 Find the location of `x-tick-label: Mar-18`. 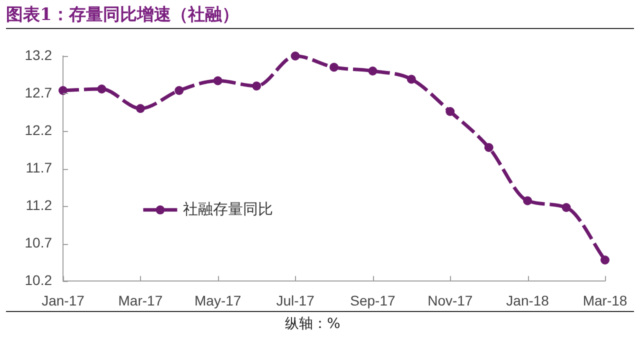

x-tick-label: Mar-18 is located at coordinates (605, 300).